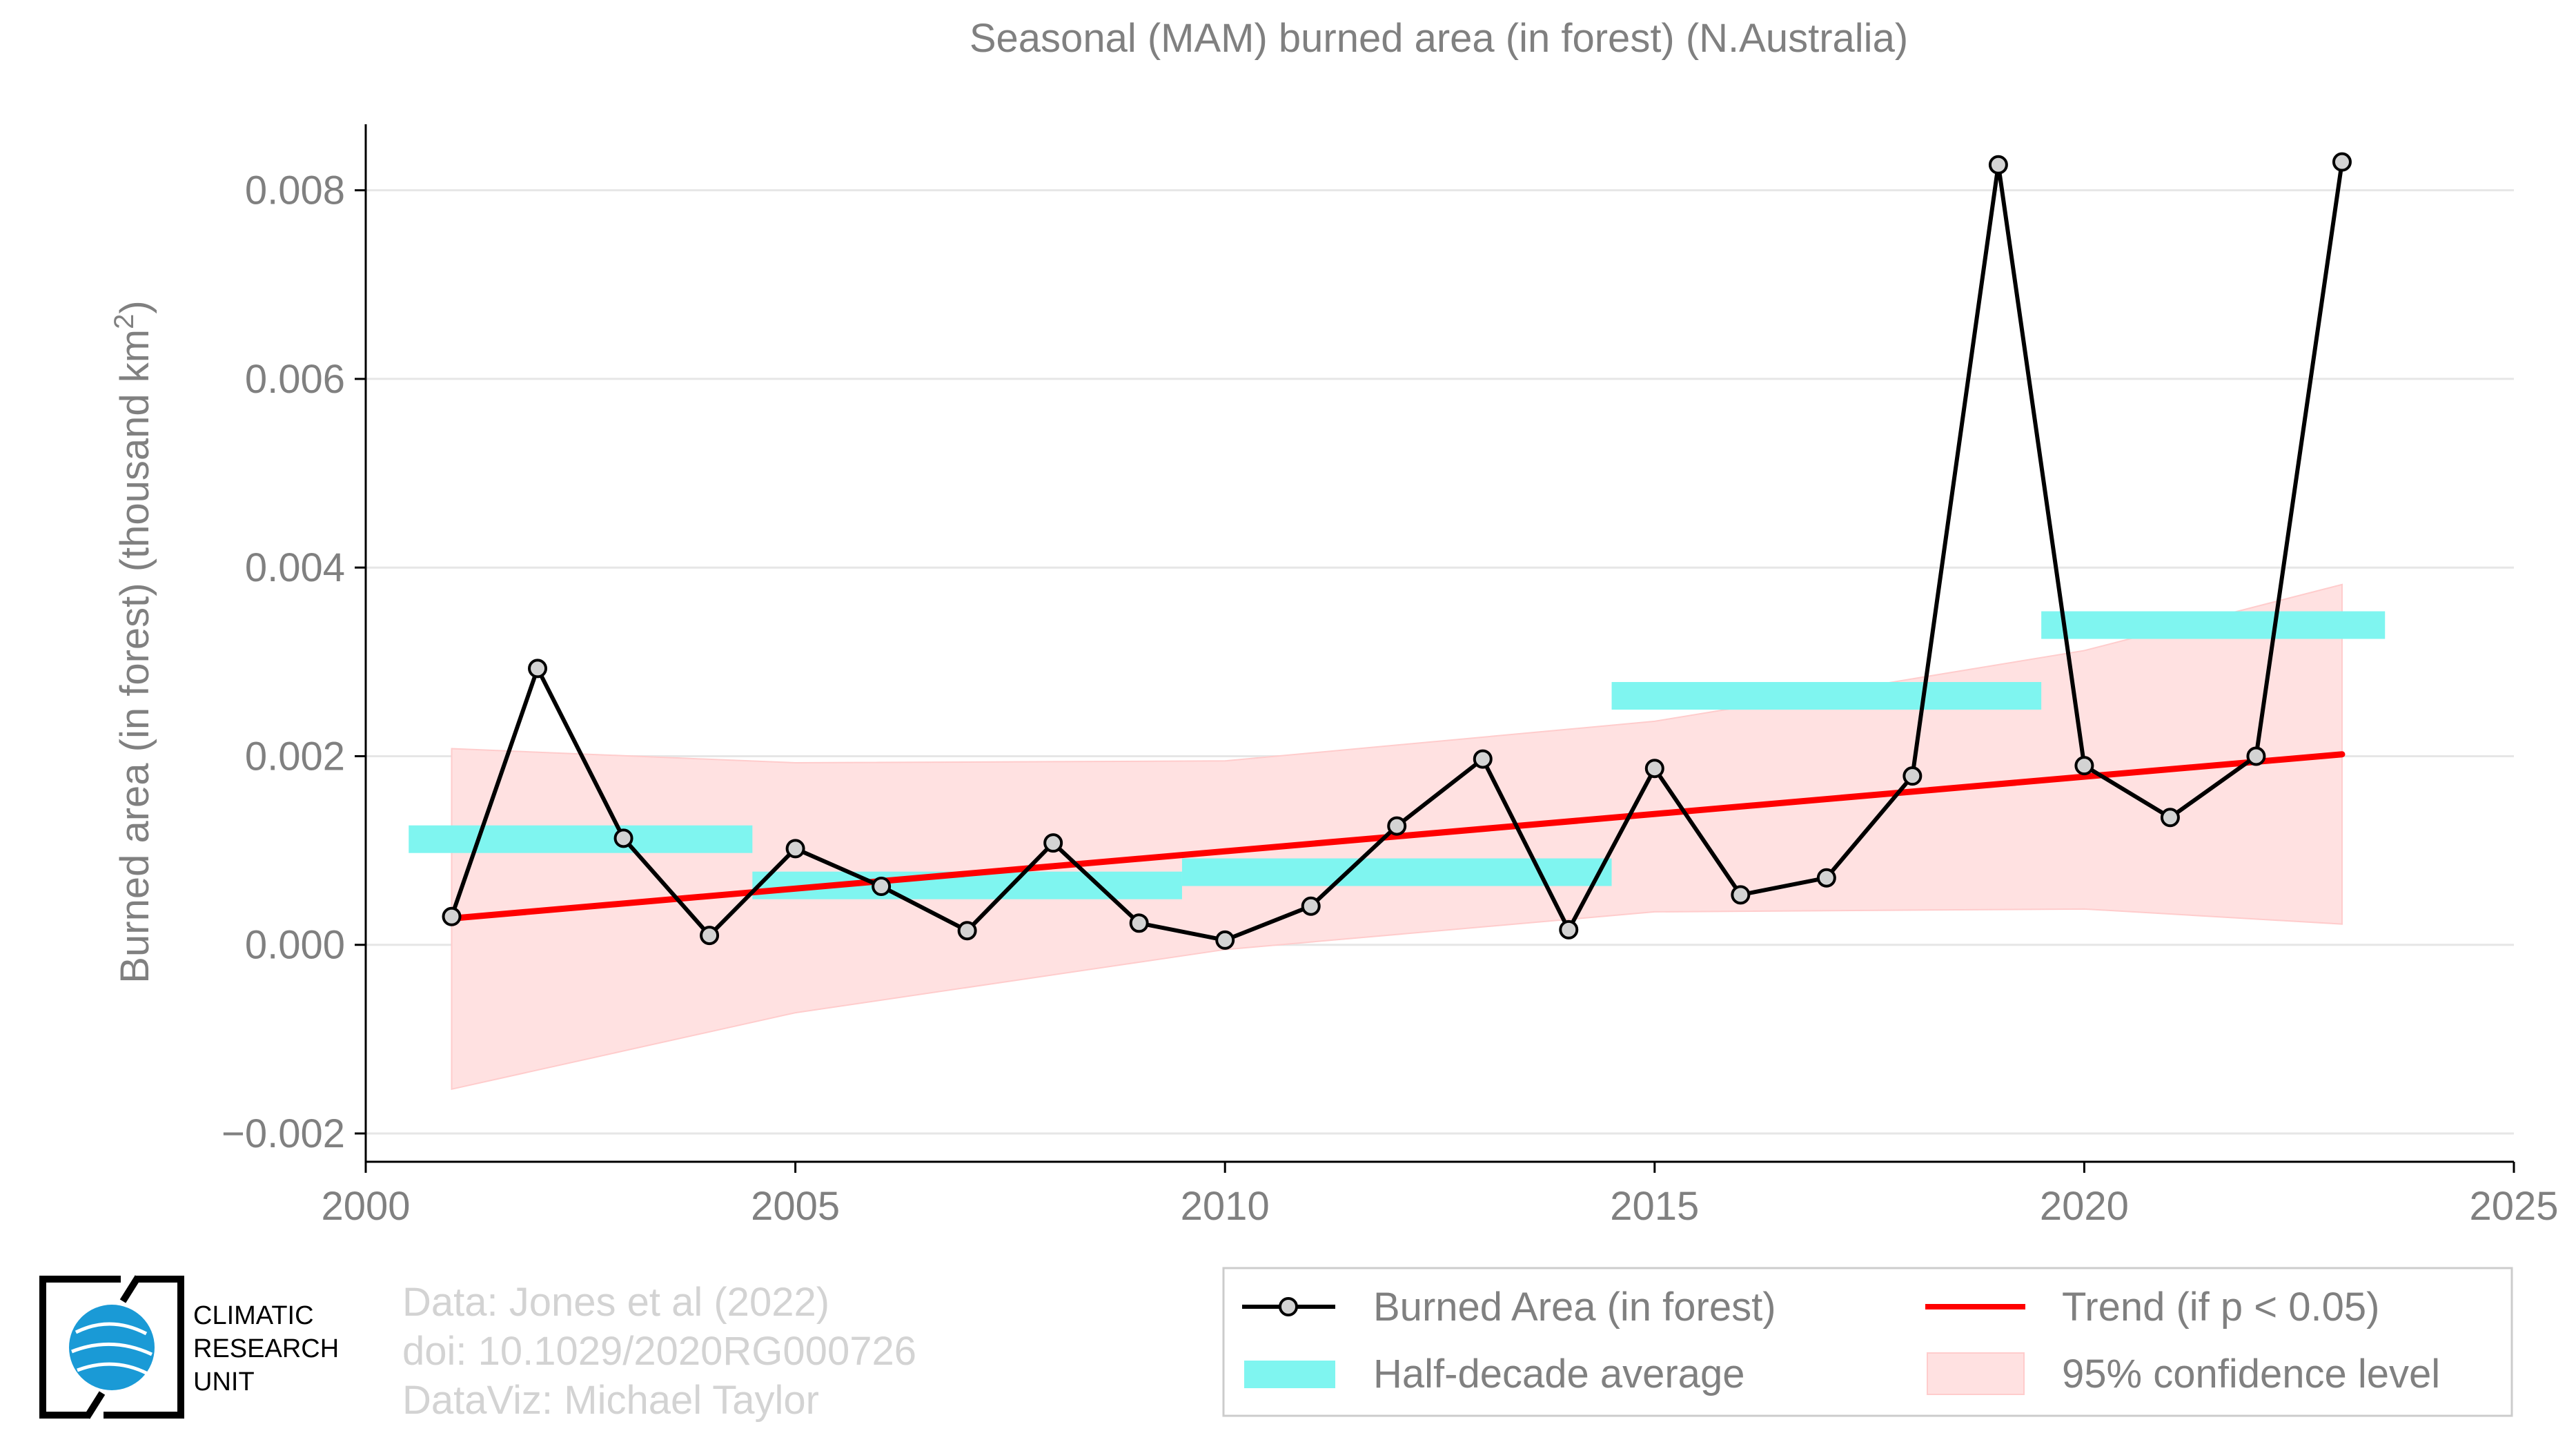 The height and width of the screenshot is (1451, 2576). Describe the element at coordinates (615, 1302) in the screenshot. I see `credit-data-source: Data: Jones et al (2022)` at that location.